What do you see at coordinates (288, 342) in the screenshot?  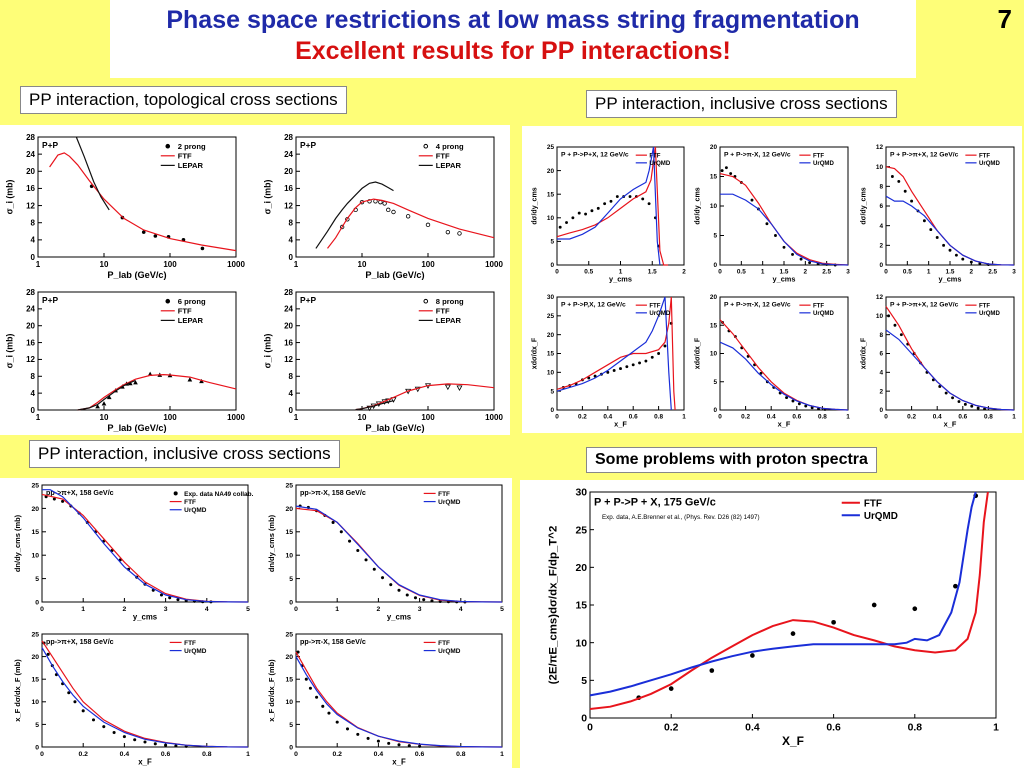 I see `y-tick-label: 16` at bounding box center [288, 342].